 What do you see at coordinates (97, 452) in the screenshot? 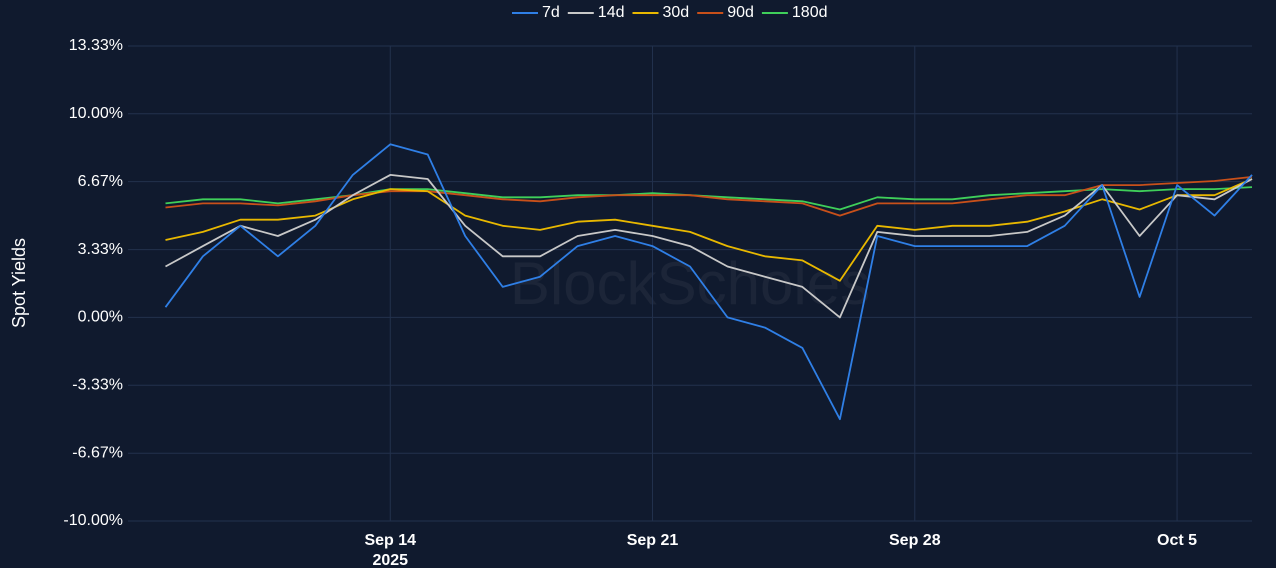
I see `y-tick-label: -6.67%` at bounding box center [97, 452].